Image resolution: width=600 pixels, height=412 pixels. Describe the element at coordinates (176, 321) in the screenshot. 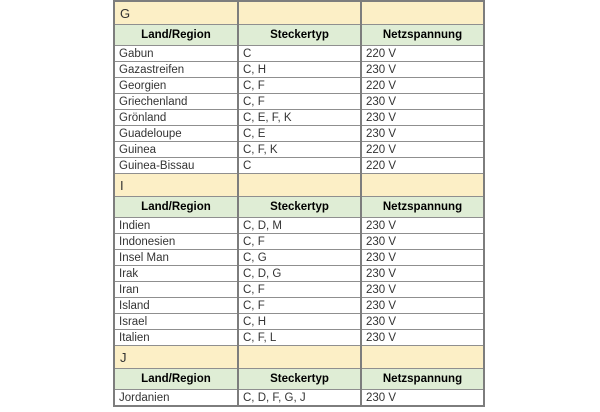

I see `land-cell: Israel` at that location.